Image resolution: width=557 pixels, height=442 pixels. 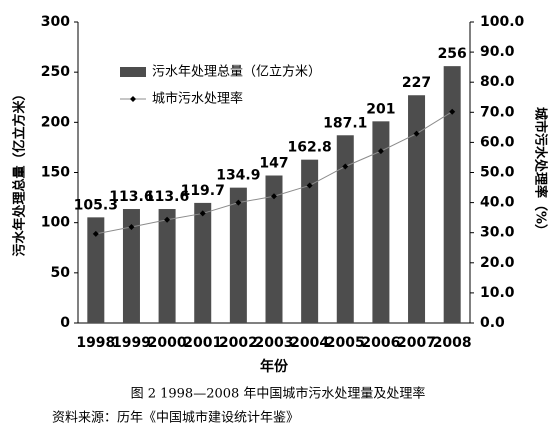 I want to click on x-tick-label: 1999, so click(x=131, y=343).